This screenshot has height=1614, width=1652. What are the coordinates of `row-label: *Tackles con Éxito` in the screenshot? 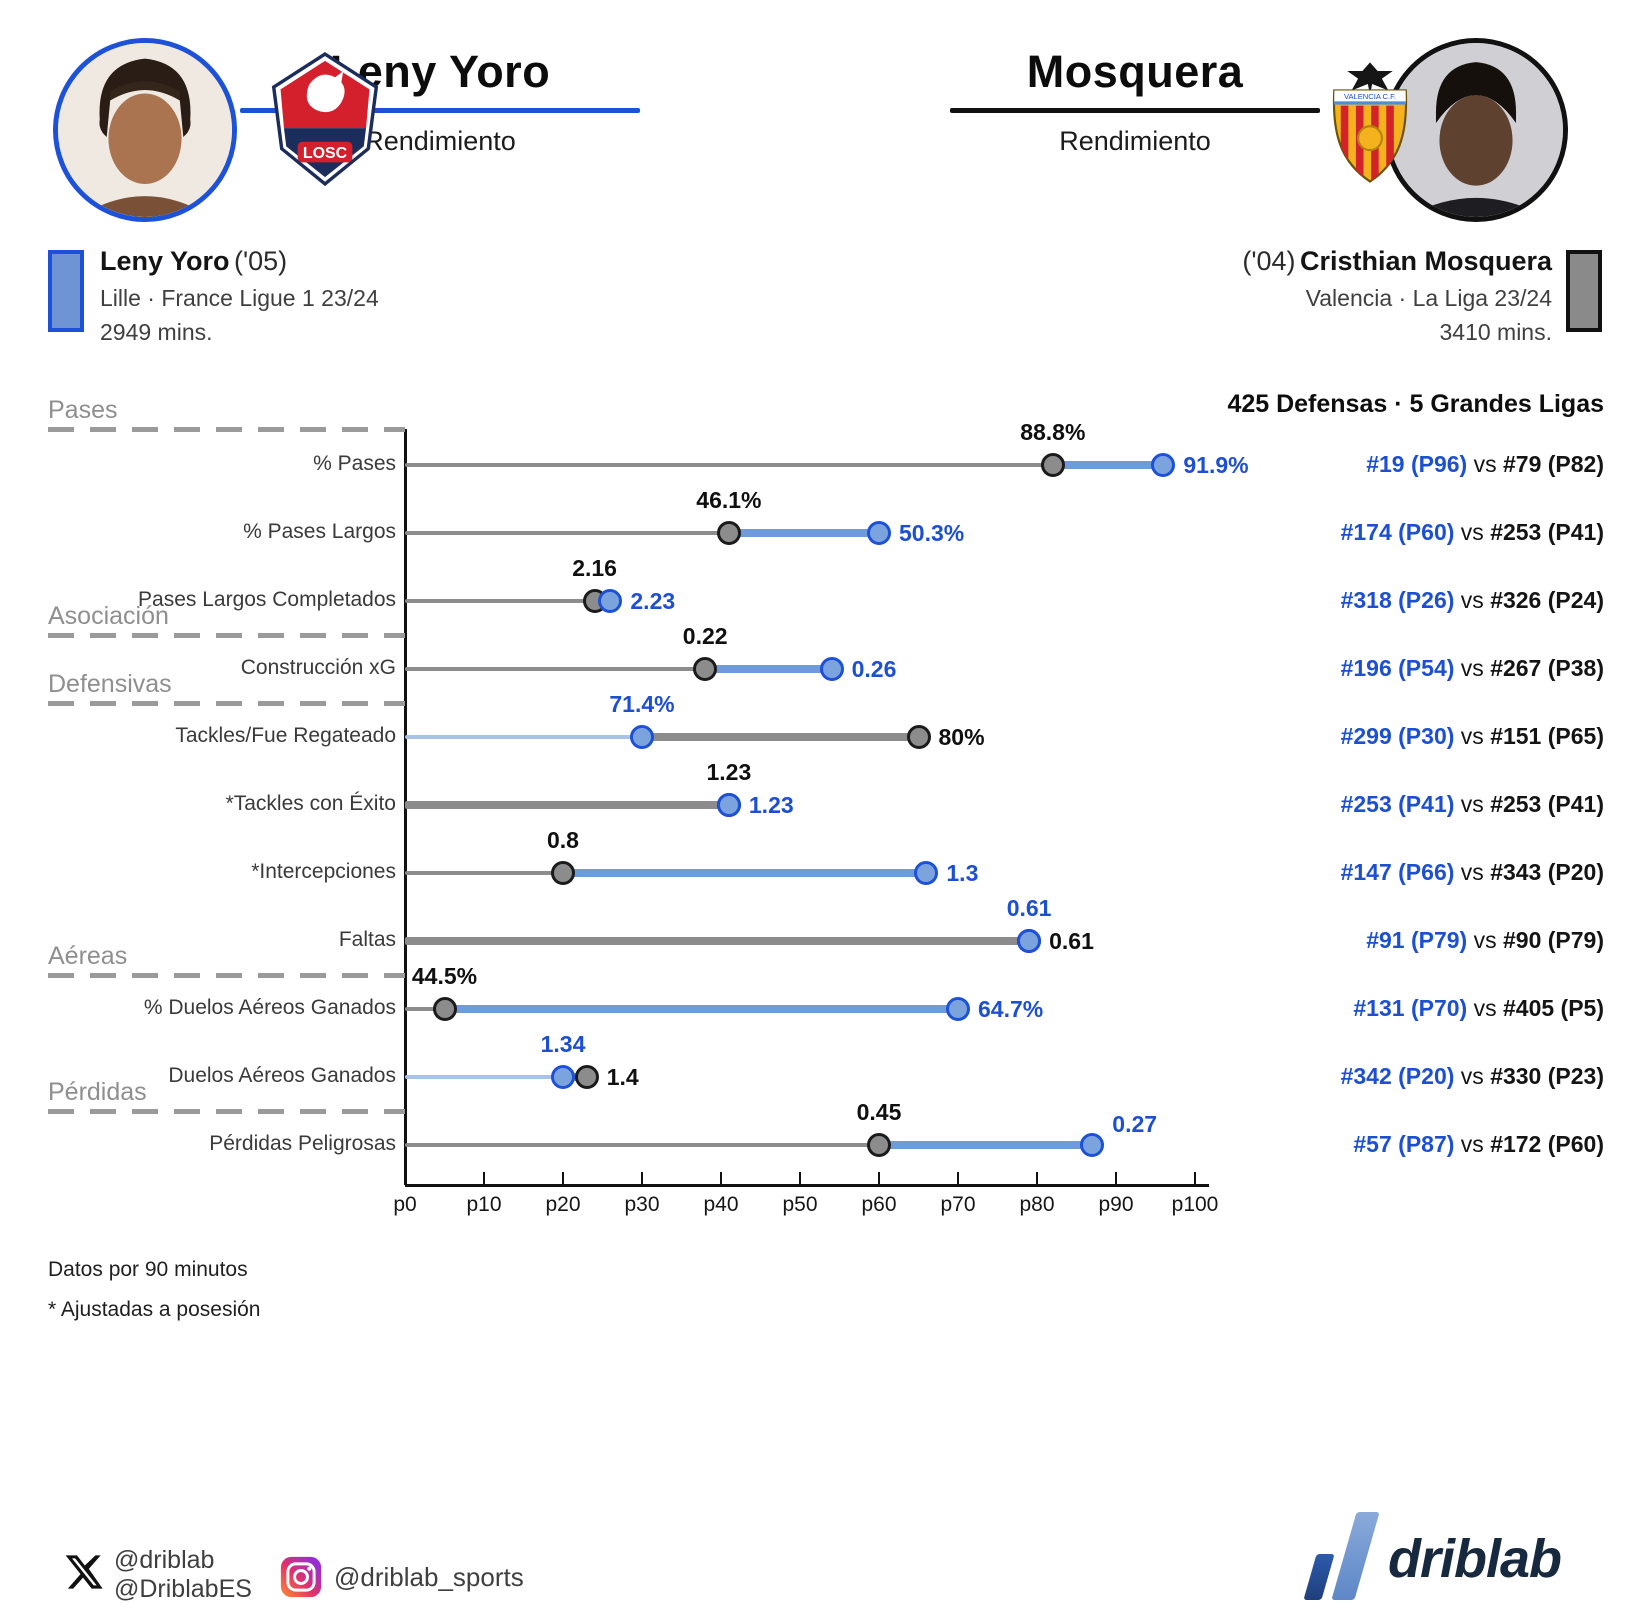 It's located at (310, 803).